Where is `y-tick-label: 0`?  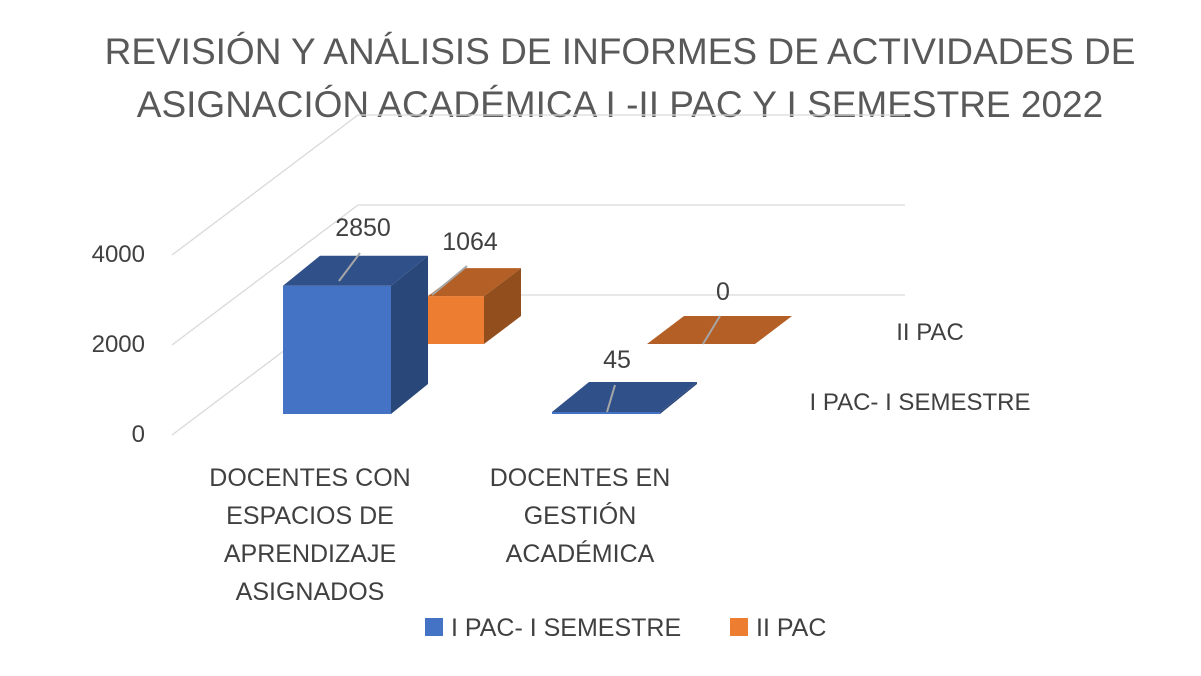
y-tick-label: 0 is located at coordinates (138, 434).